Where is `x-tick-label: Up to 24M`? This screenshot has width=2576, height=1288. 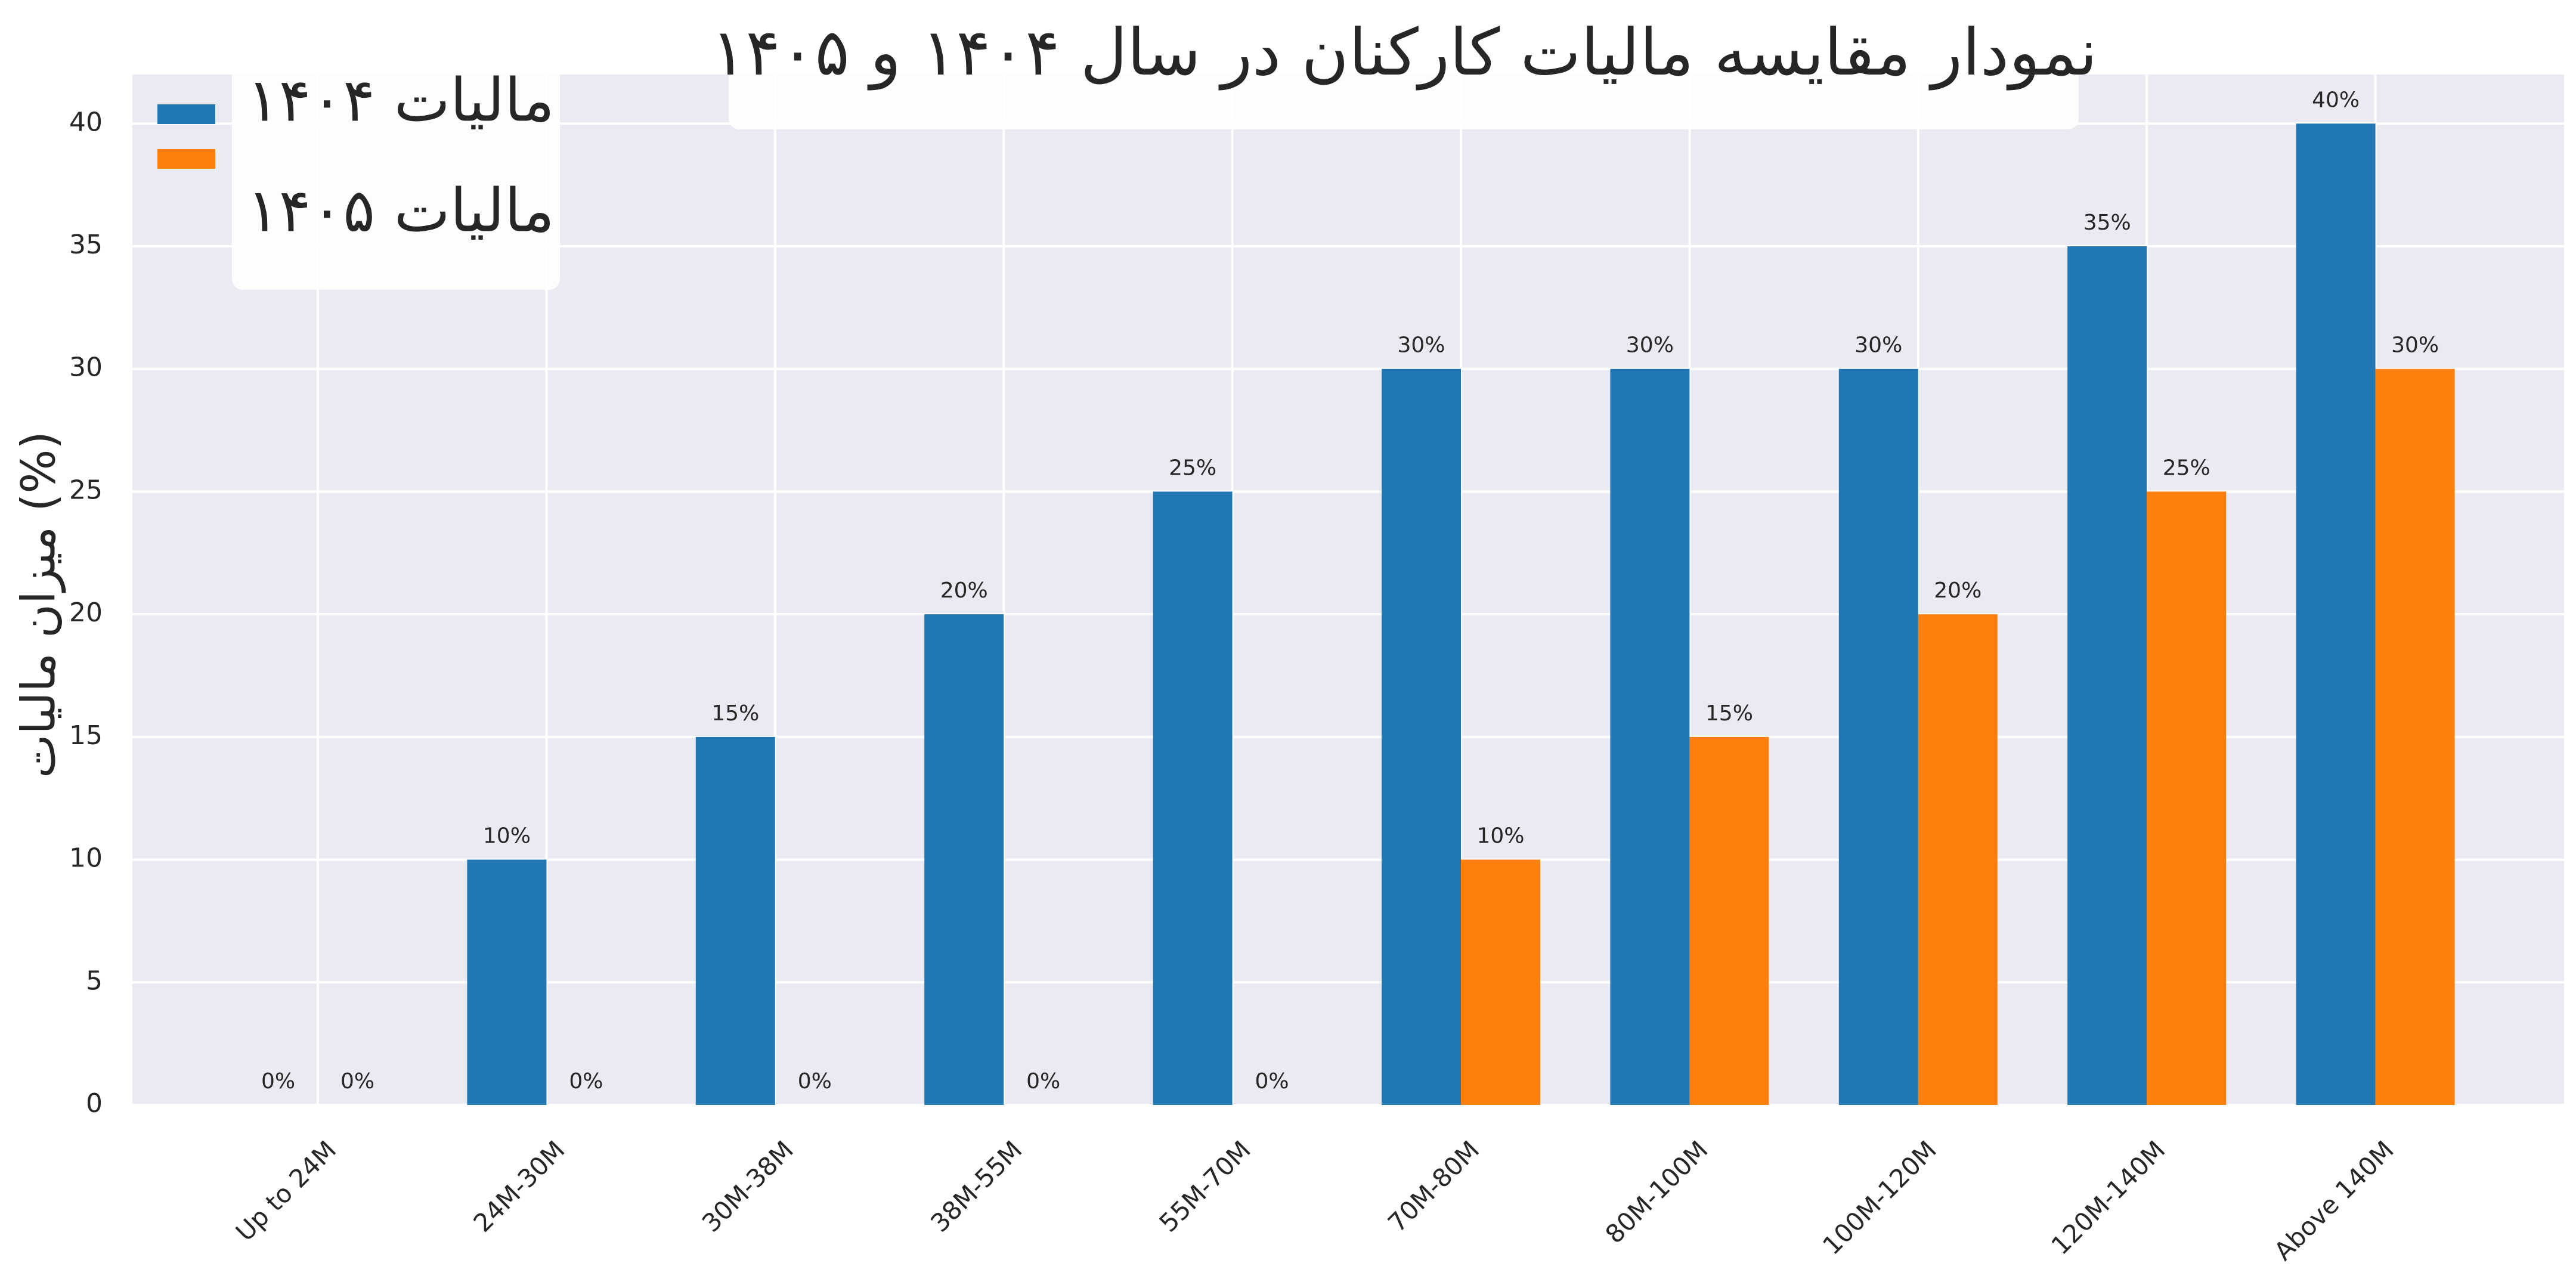 x-tick-label: Up to 24M is located at coordinates (286, 1191).